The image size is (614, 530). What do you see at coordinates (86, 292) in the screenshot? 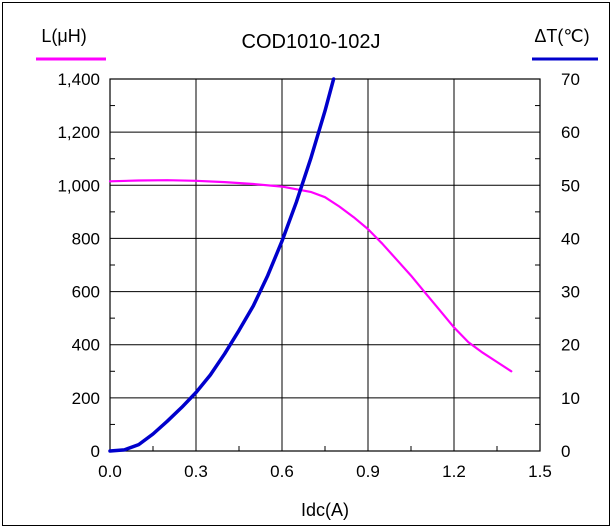
I see `left-tick-label: 600` at bounding box center [86, 292].